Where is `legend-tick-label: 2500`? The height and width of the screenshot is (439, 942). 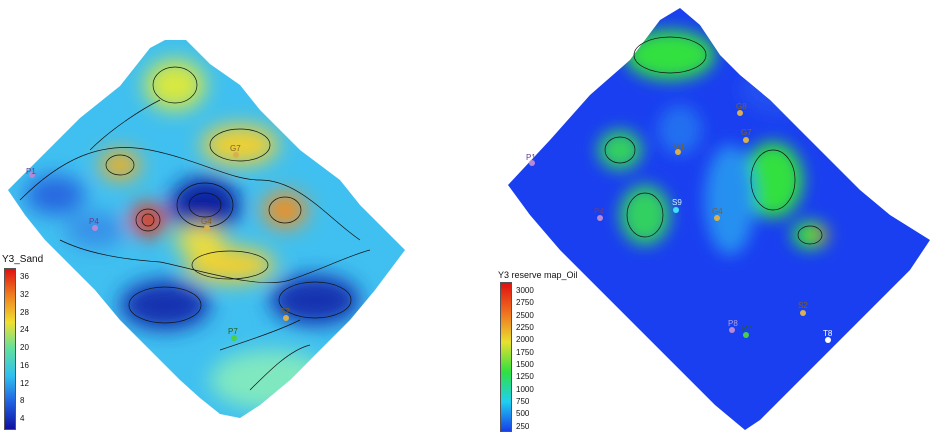 legend-tick-label: 2500 is located at coordinates (525, 315).